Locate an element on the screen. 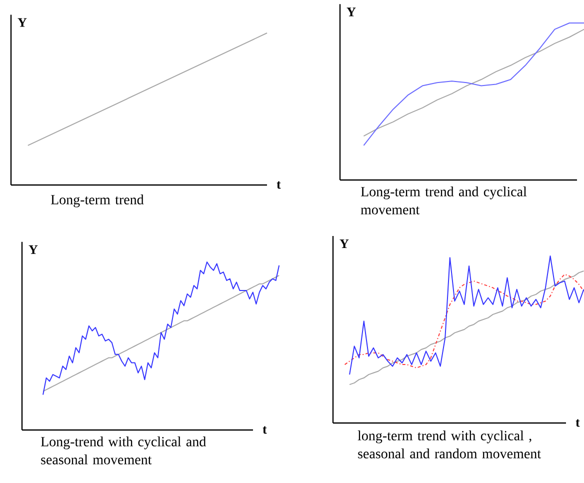 The width and height of the screenshot is (584, 483). text: Long-term trend and cyclical movement is located at coordinates (443, 200).